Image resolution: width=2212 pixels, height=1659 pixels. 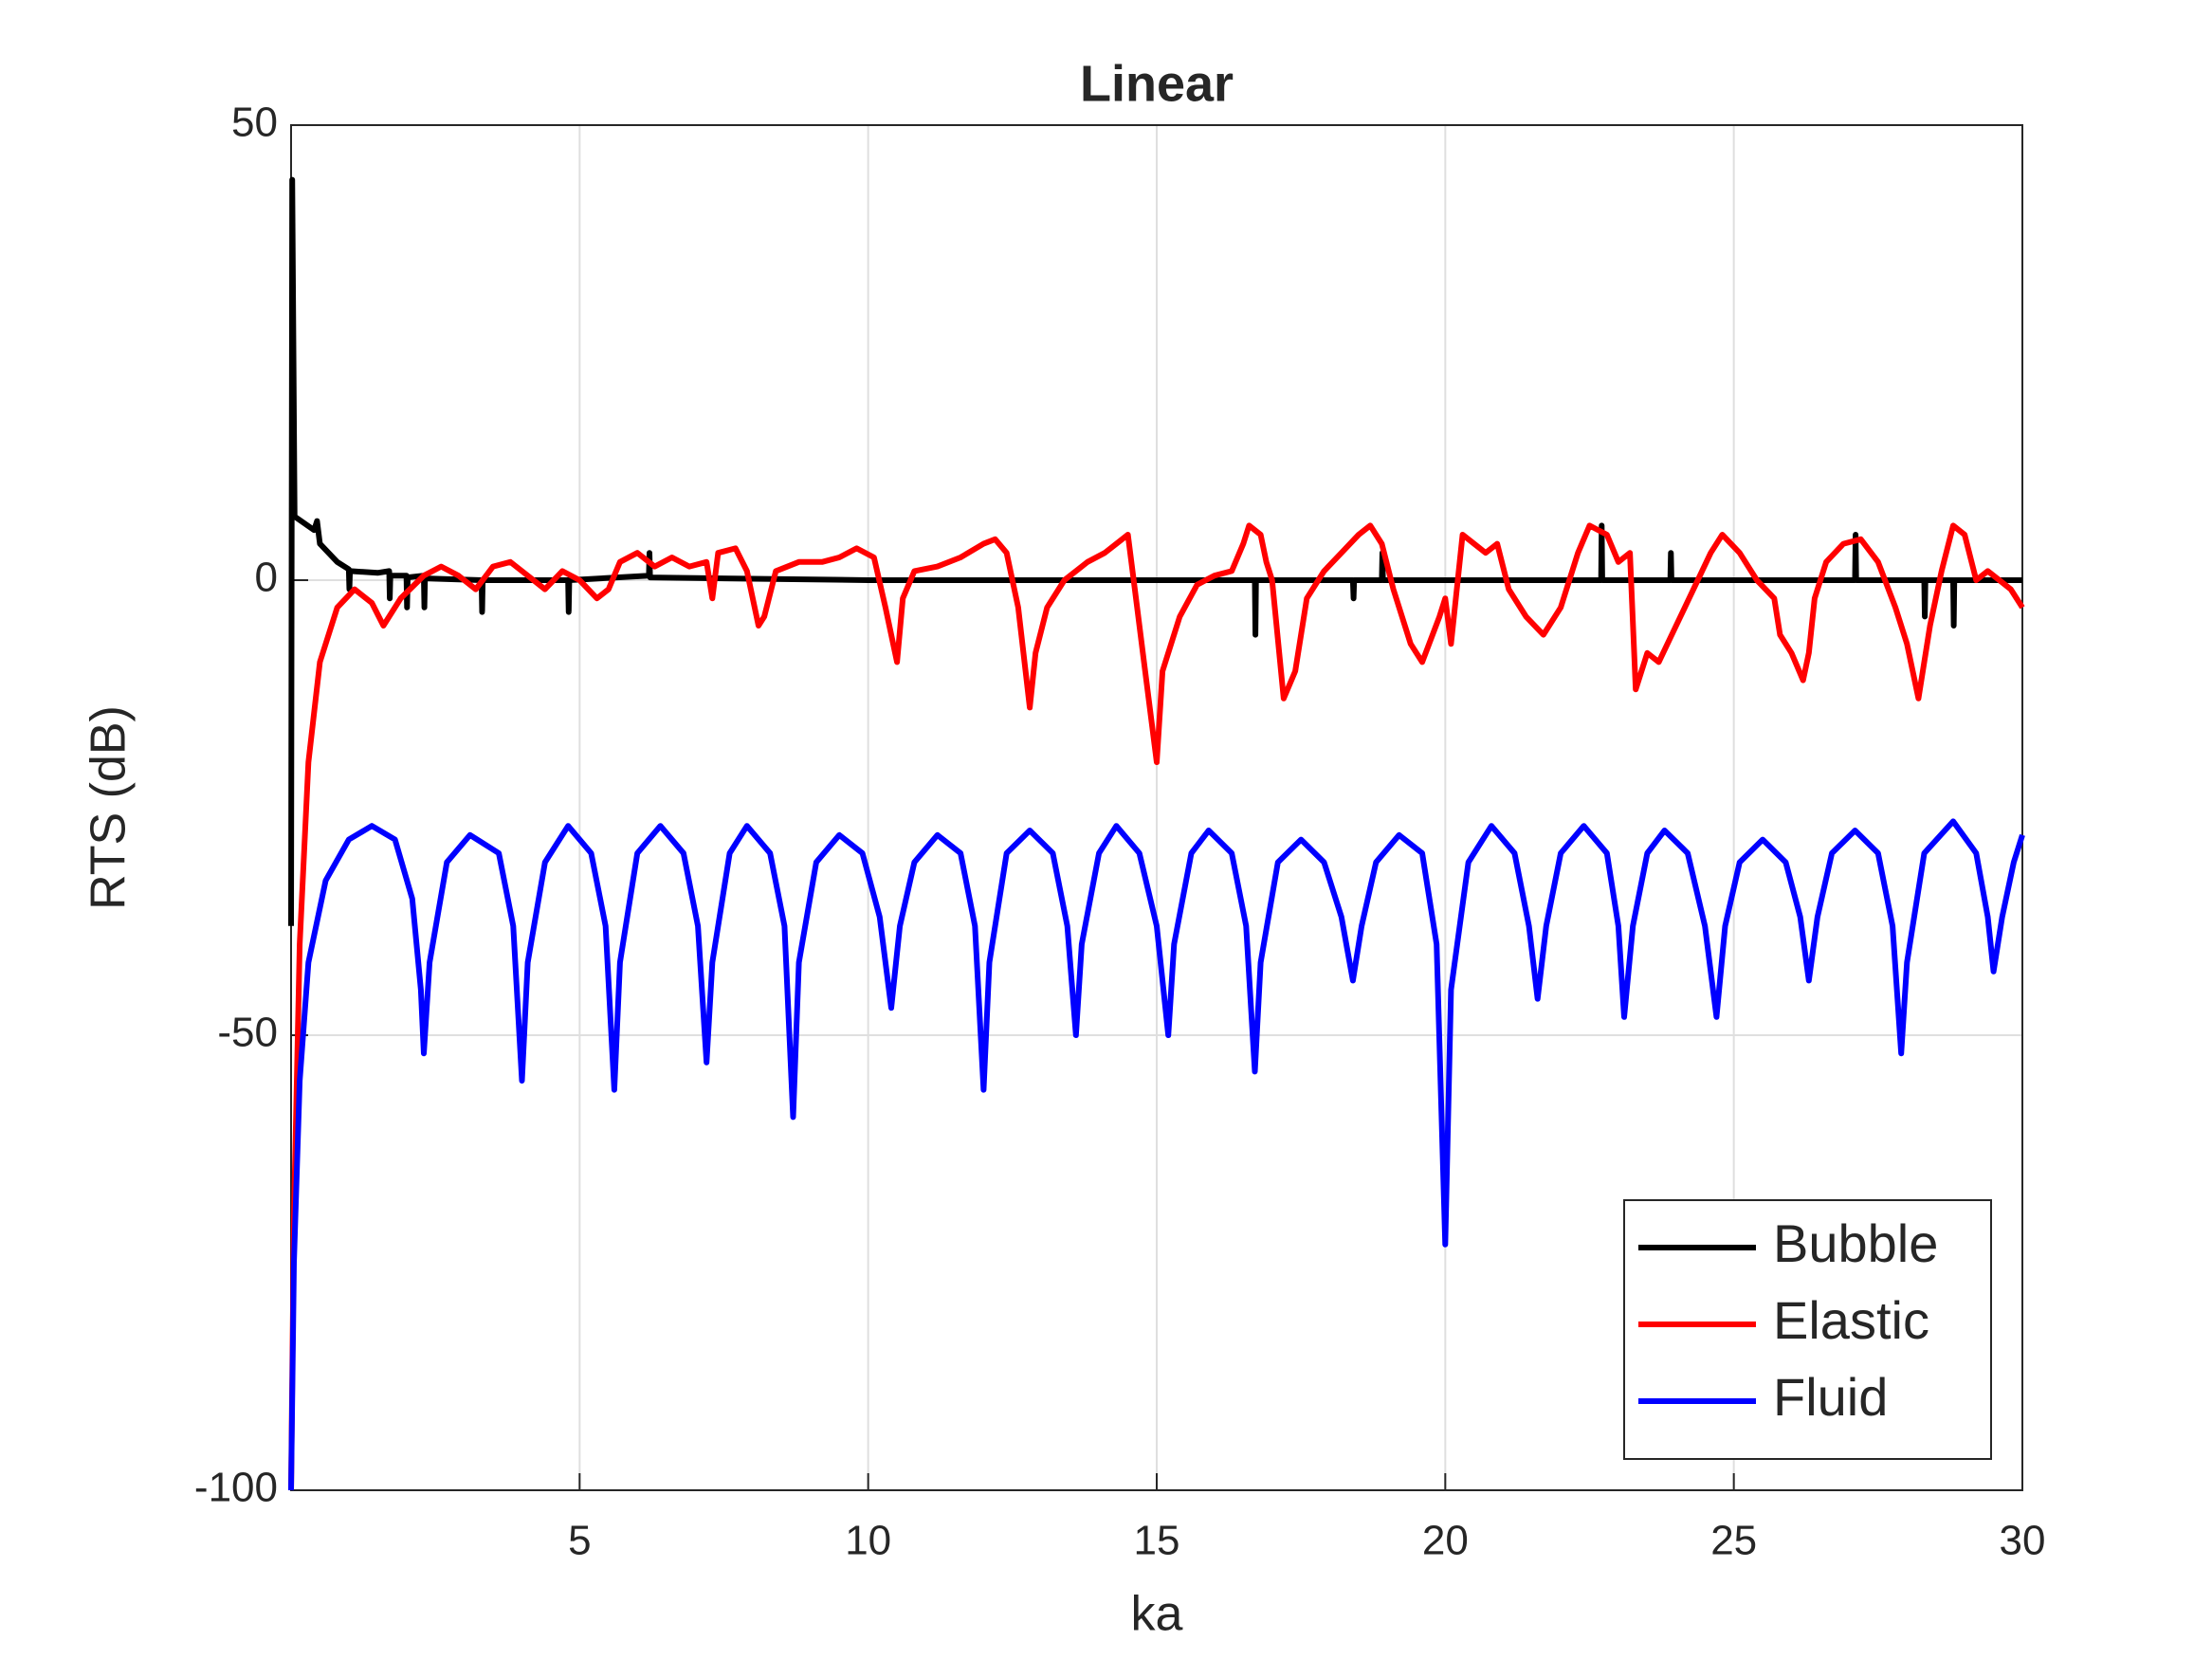 I want to click on chart-title: Linear, so click(x=1157, y=83).